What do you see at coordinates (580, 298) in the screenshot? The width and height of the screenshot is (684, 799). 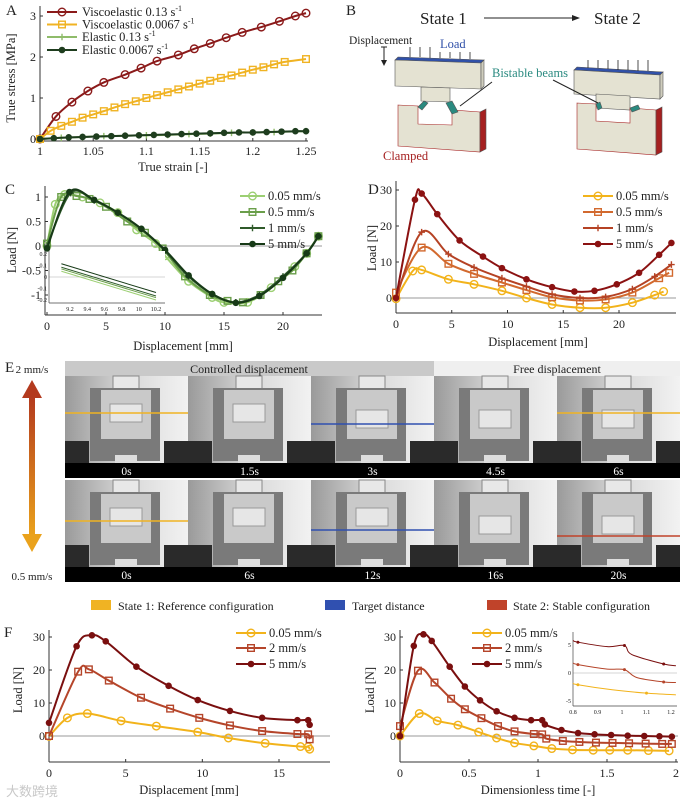 I see `data-point-plus` at bounding box center [580, 298].